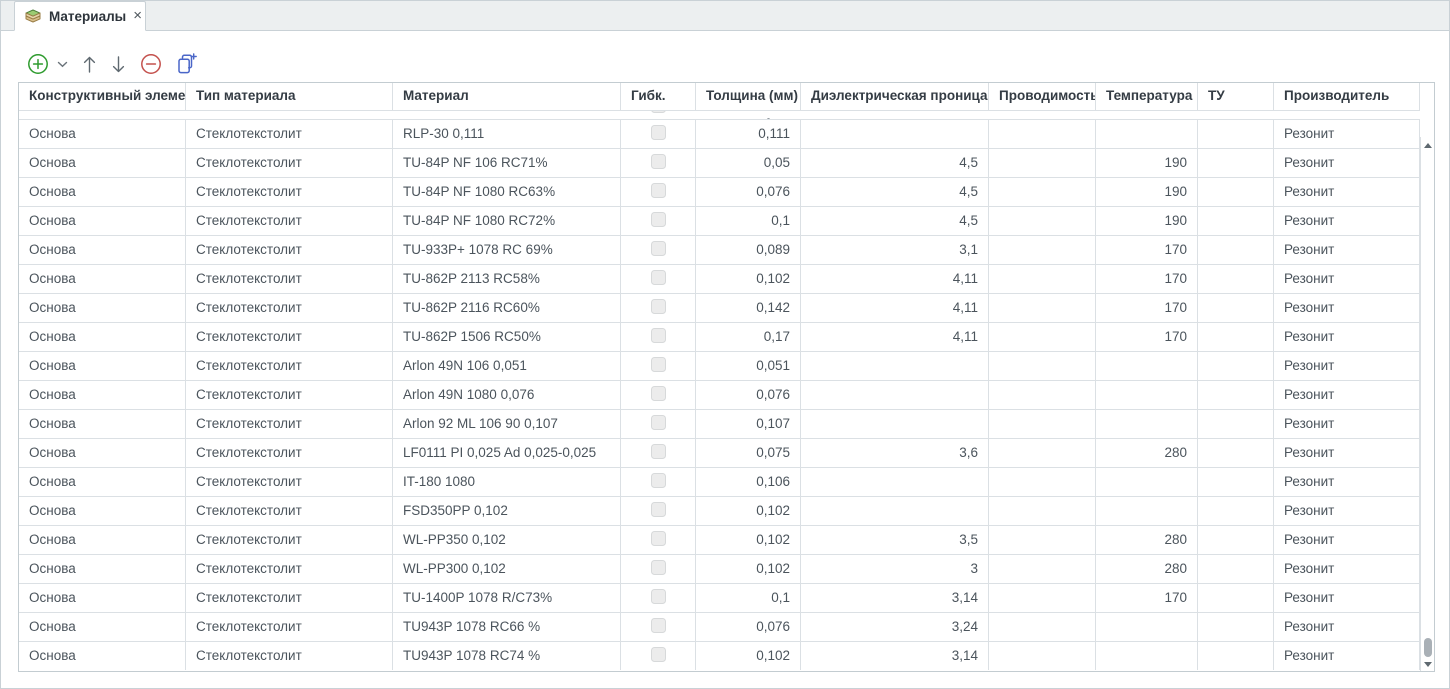 The width and height of the screenshot is (1450, 689). What do you see at coordinates (38, 64) in the screenshot?
I see `add-row-button` at bounding box center [38, 64].